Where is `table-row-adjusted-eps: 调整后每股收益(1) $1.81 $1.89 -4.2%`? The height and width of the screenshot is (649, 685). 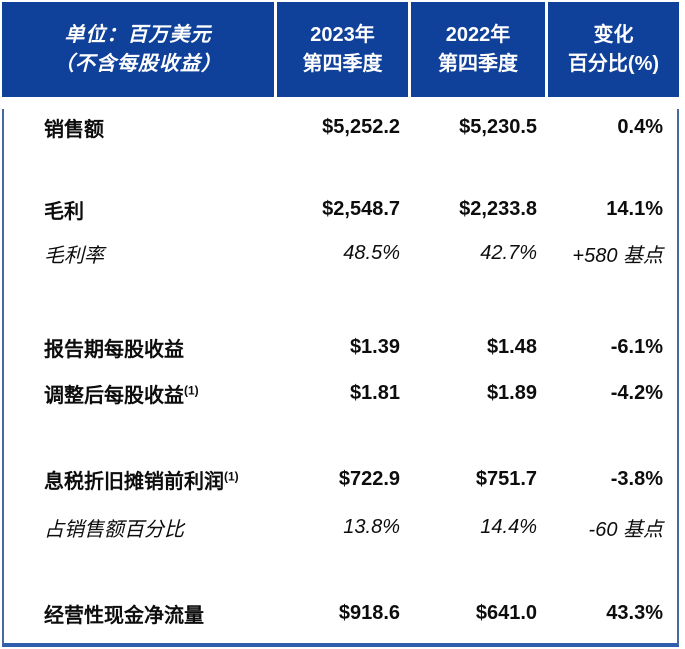
table-row-adjusted-eps: 调整后每股收益(1) $1.81 $1.89 -4.2% is located at coordinates (340, 393).